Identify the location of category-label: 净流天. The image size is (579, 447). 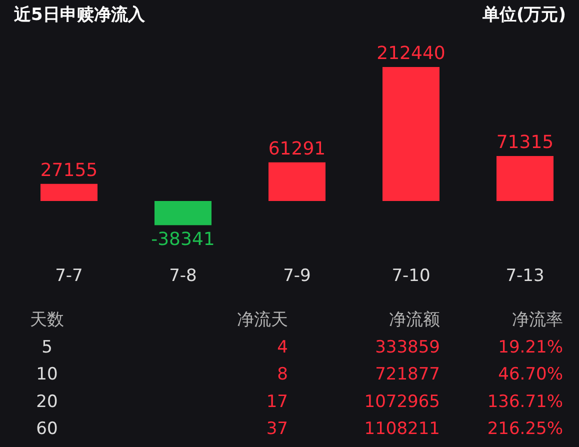
(262, 320).